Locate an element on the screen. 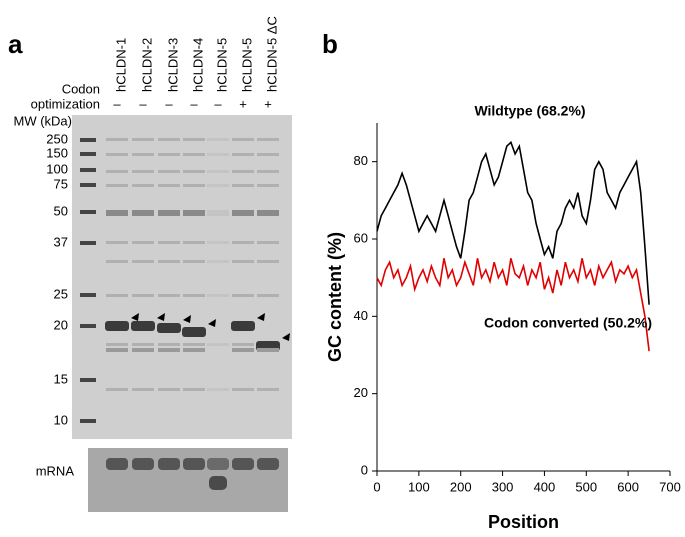 Image resolution: width=685 pixels, height=537 pixels. panel-label: b is located at coordinates (330, 44).